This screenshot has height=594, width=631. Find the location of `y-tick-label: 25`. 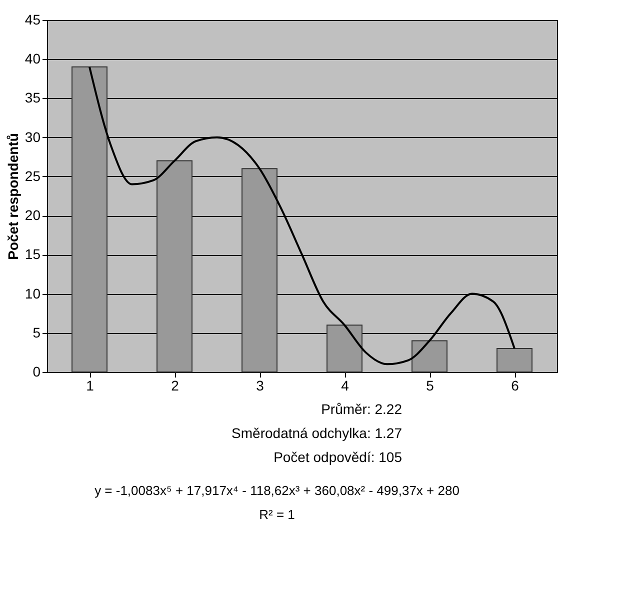

y-tick-label: 25 is located at coordinates (32, 176).